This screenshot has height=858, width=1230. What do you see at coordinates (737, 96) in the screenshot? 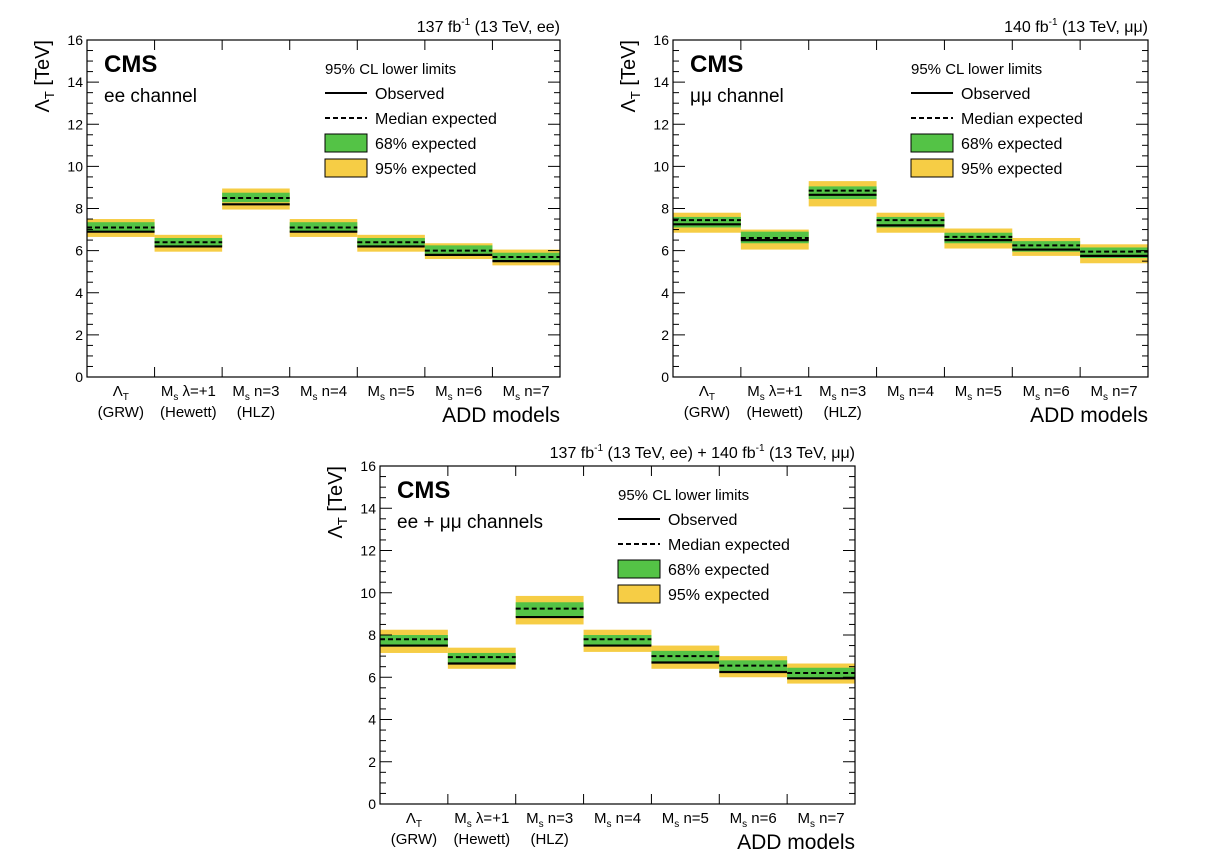
I see `channel-label: μμ channel` at bounding box center [737, 96].